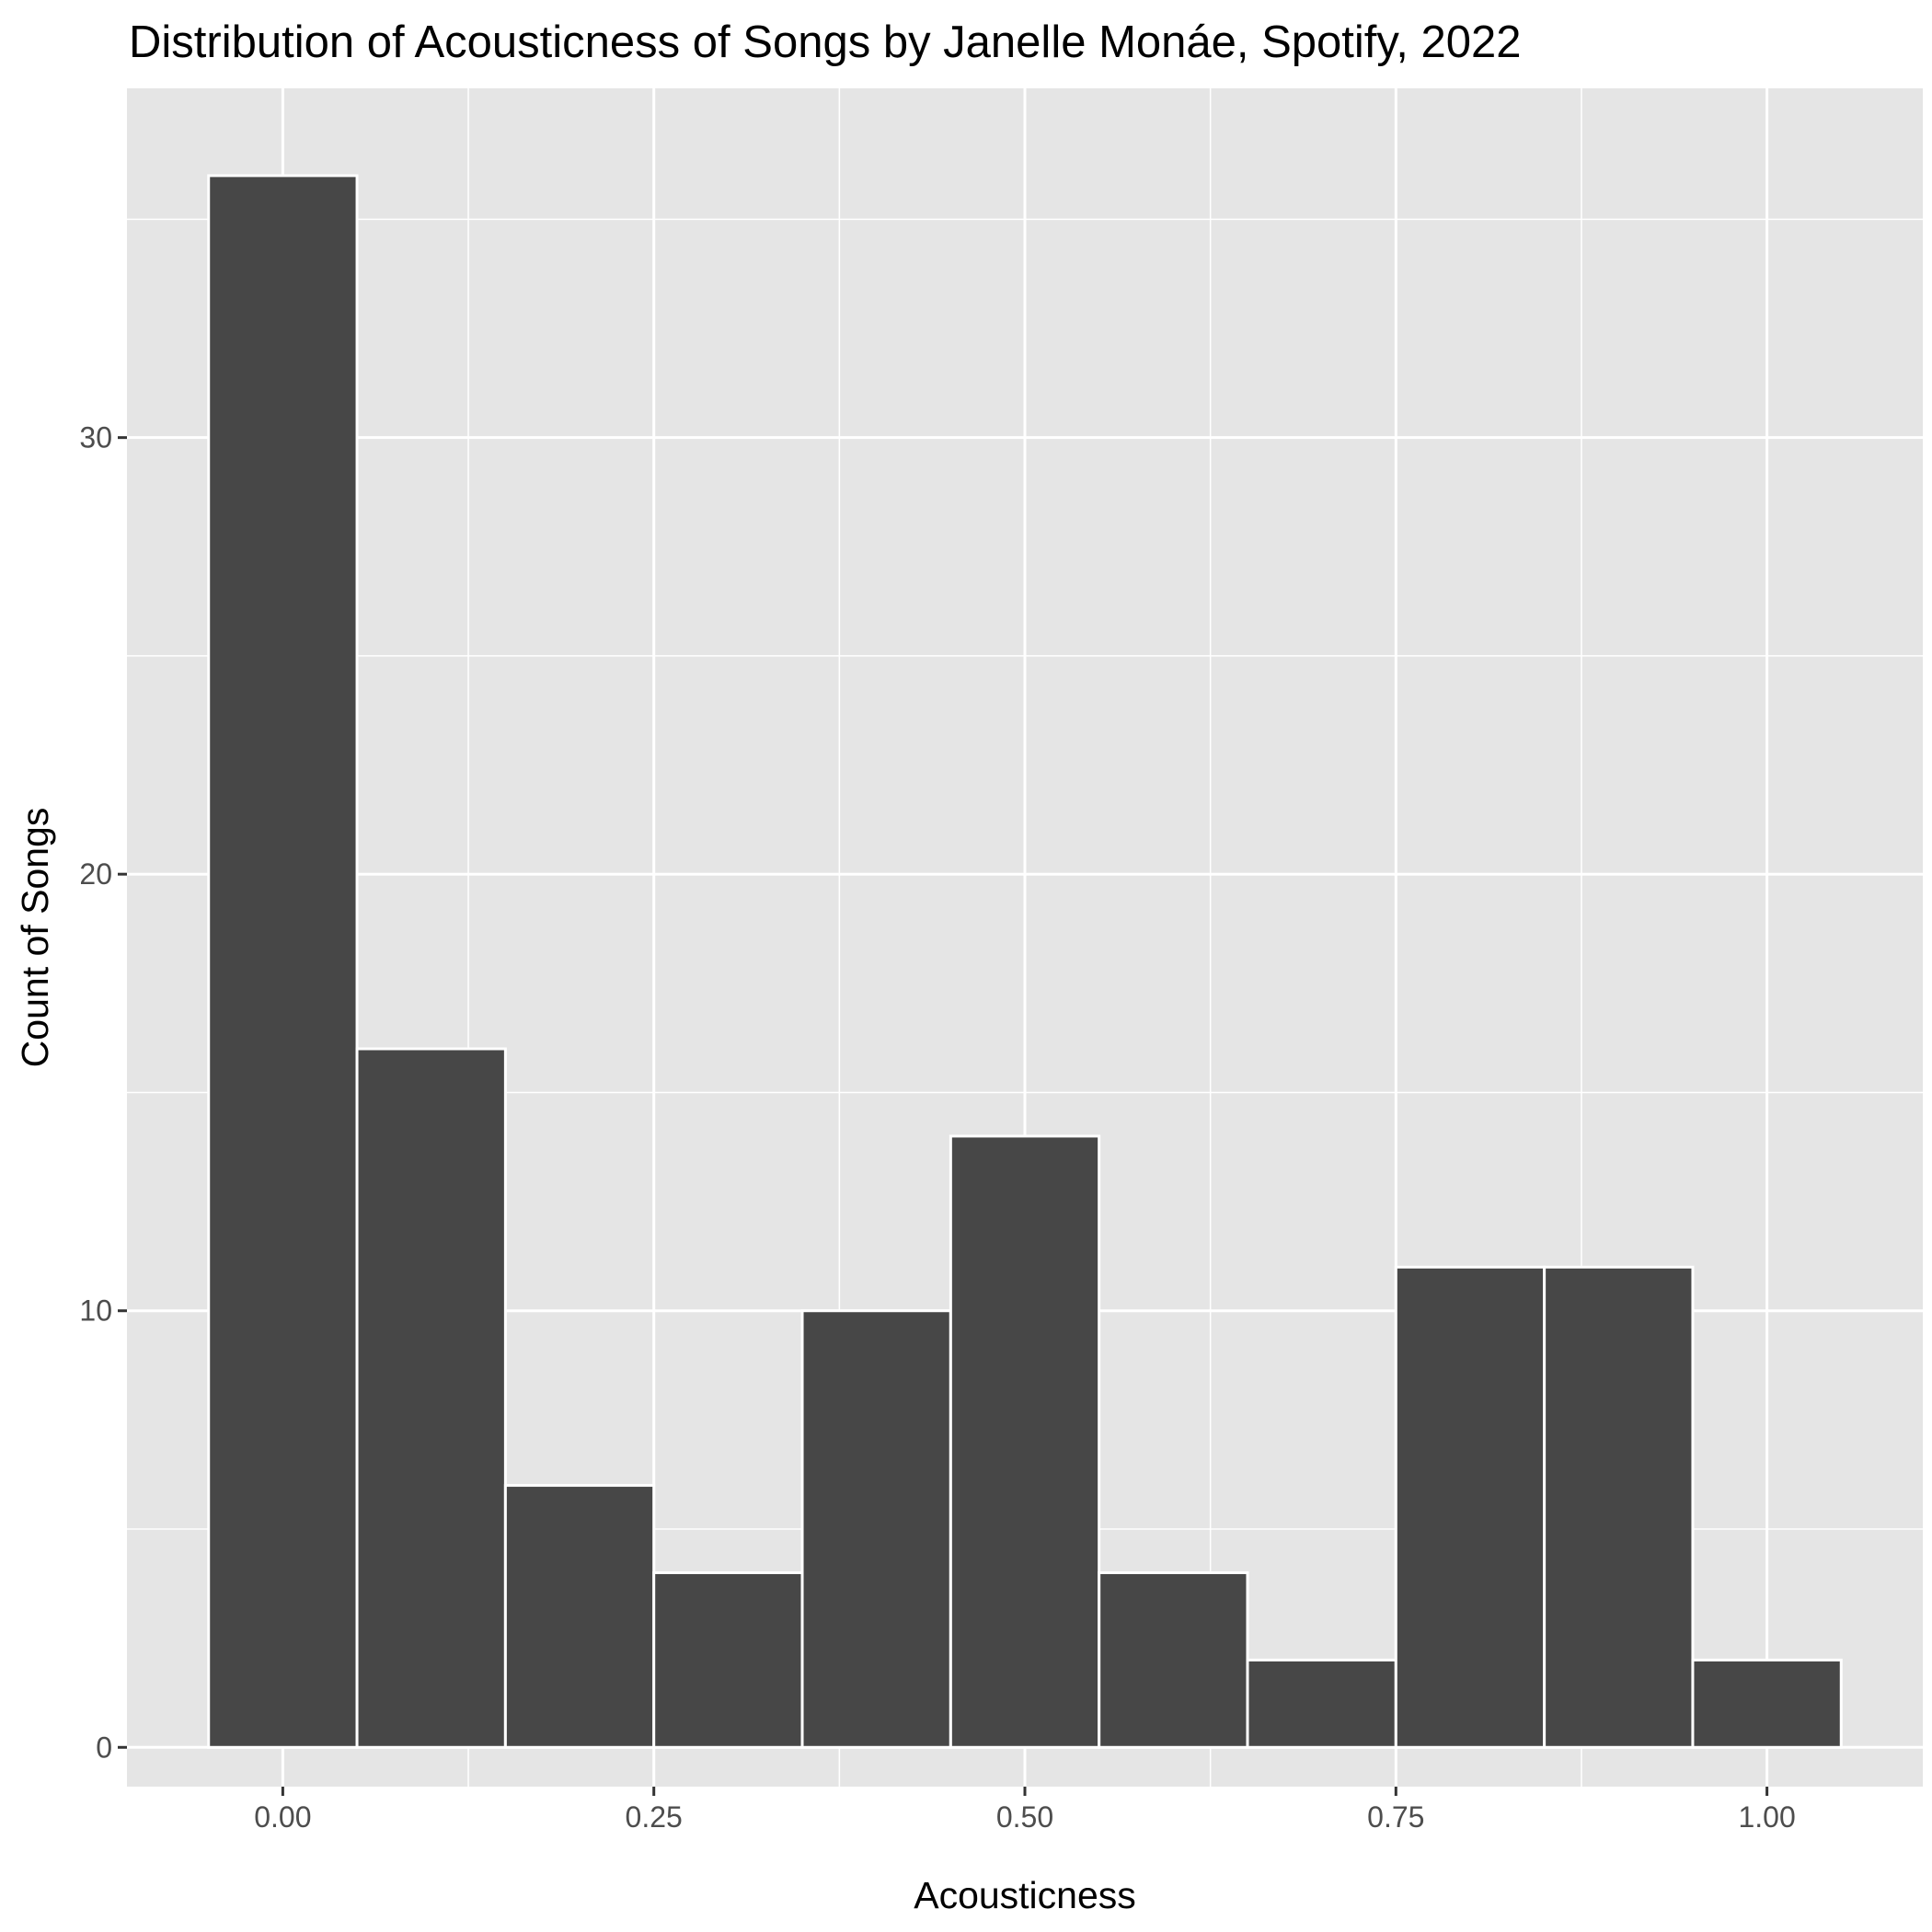  What do you see at coordinates (95, 874) in the screenshot?
I see `y-tick-label: 20` at bounding box center [95, 874].